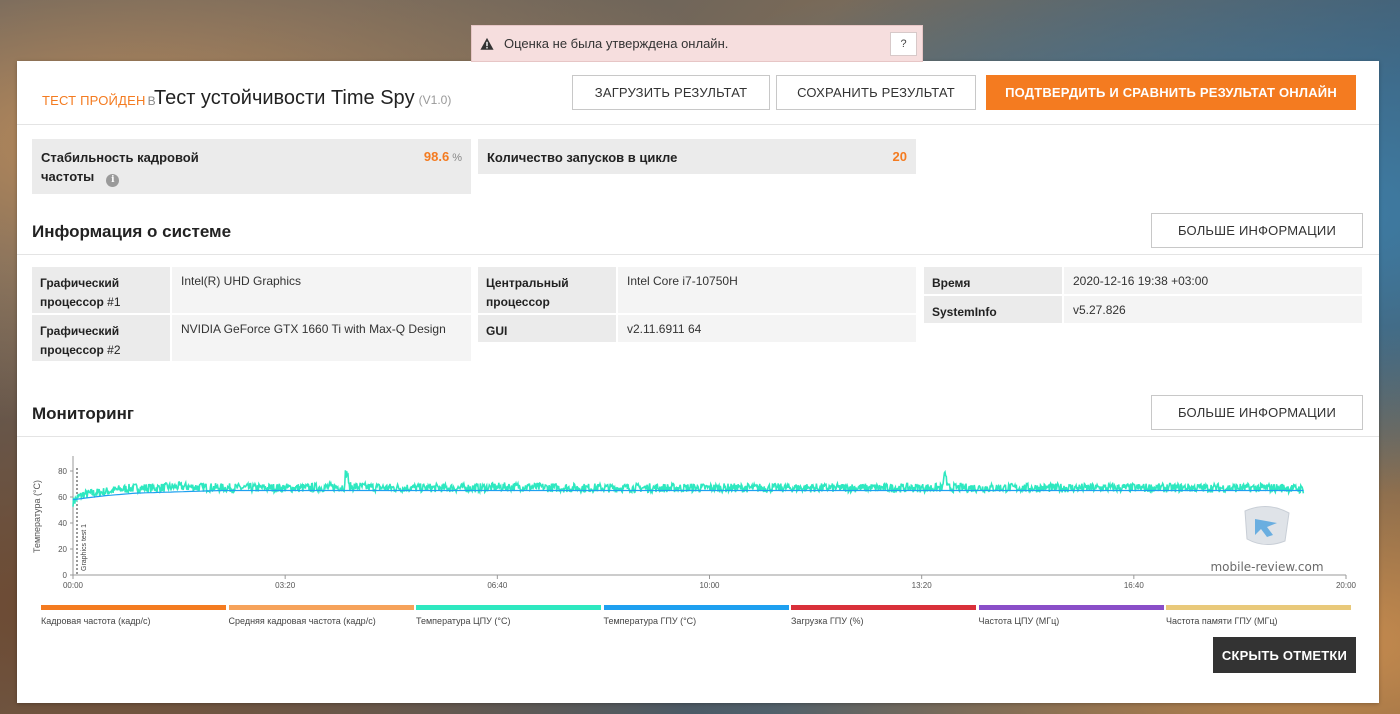 The height and width of the screenshot is (714, 1400). Describe the element at coordinates (767, 328) in the screenshot. I see `gui-value: v2.11.6911 64` at that location.